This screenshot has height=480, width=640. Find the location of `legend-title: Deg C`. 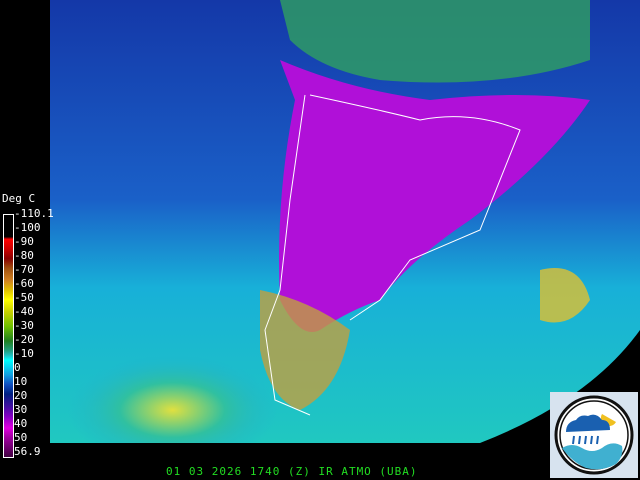

legend-title: Deg C is located at coordinates (19, 198).